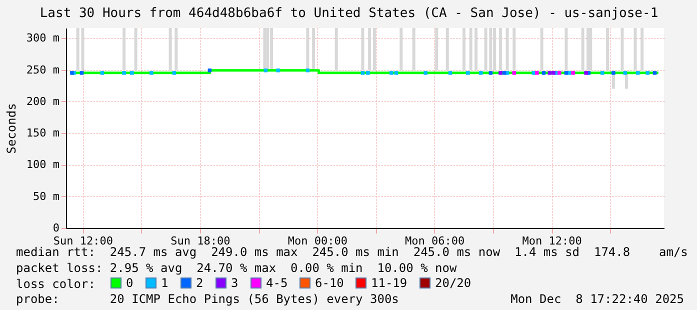  What do you see at coordinates (597, 299) in the screenshot?
I see `text: Mon Dec 8 17:22:40 2025` at bounding box center [597, 299].